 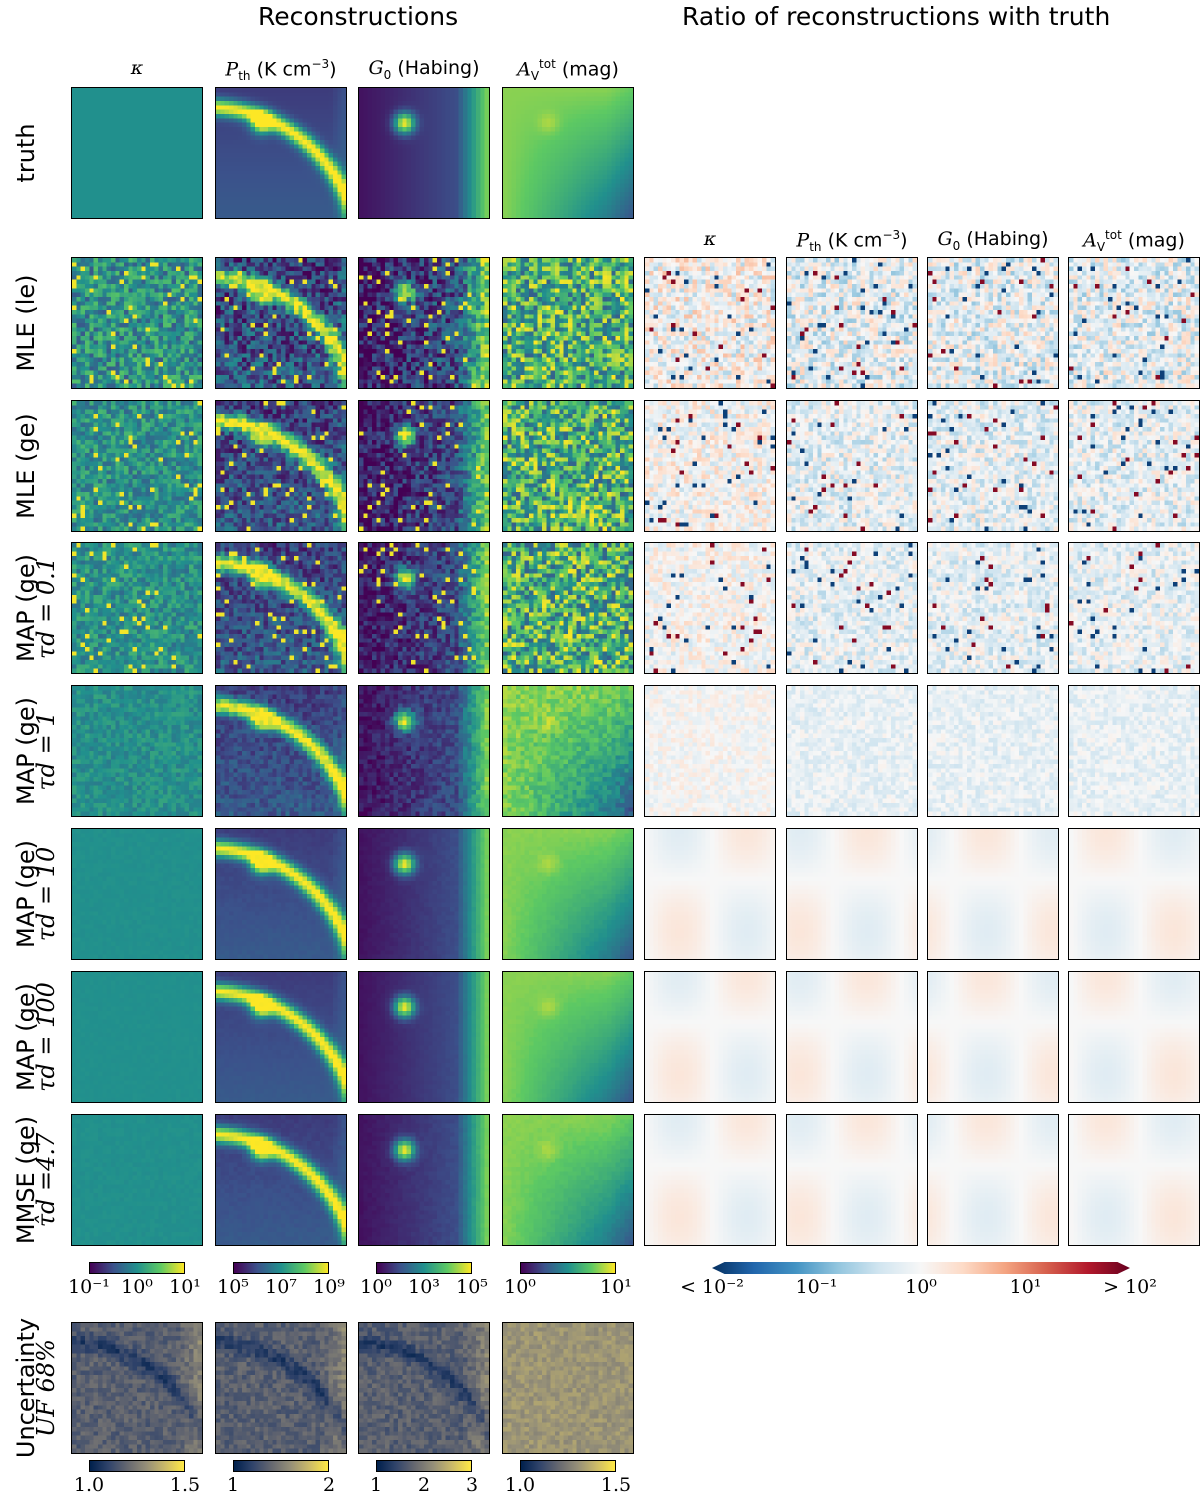 I want to click on tick-label: < 10⁻², so click(x=712, y=1287).